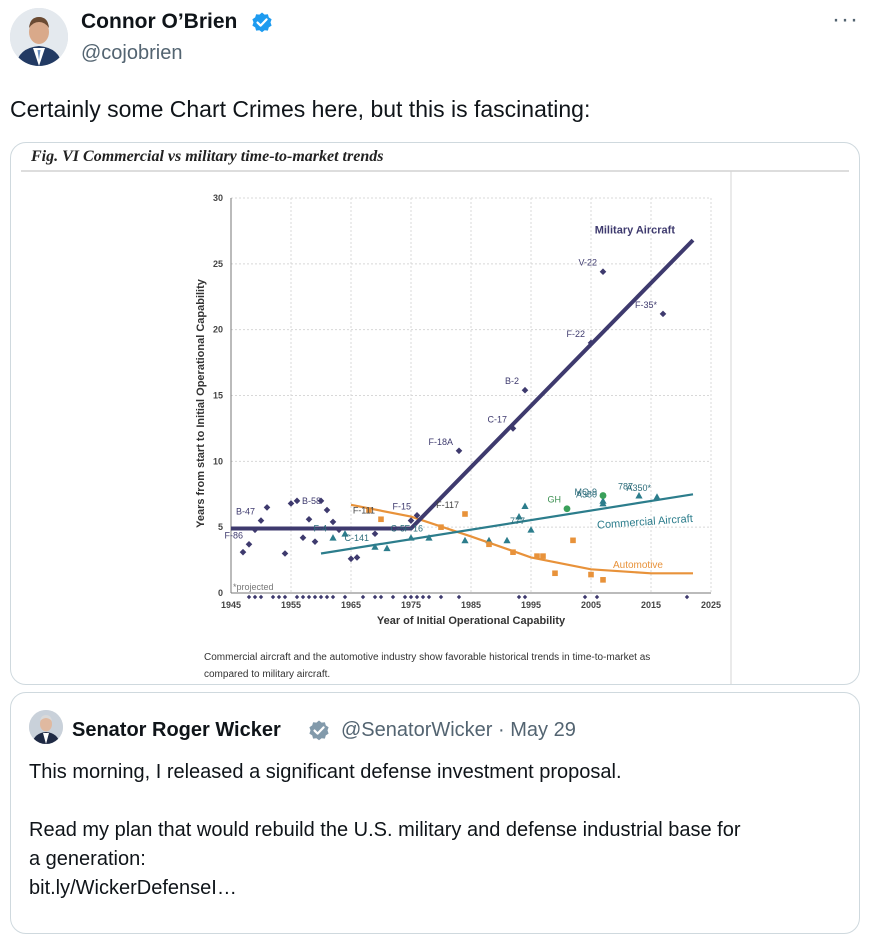 This screenshot has width=870, height=934. I want to click on automotive-trend-label: Automotive, so click(638, 565).